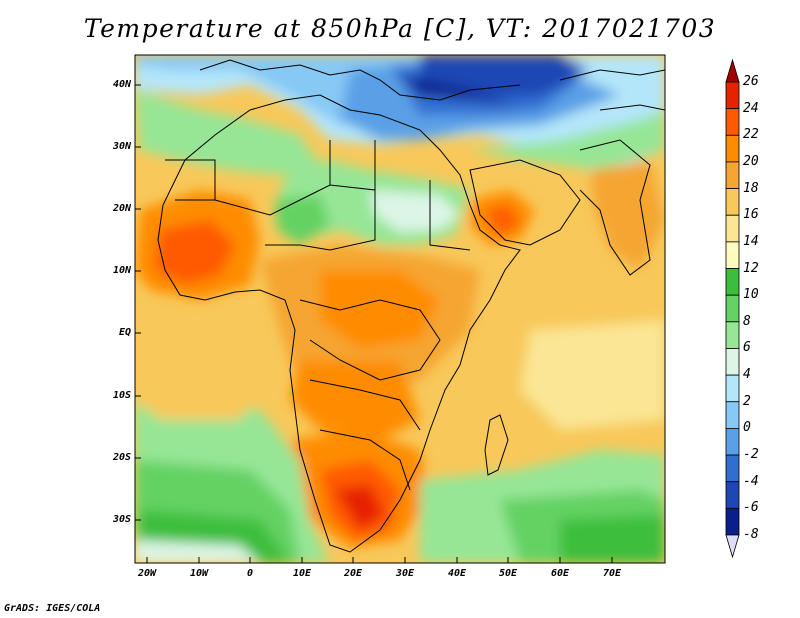 The image size is (800, 618). Describe the element at coordinates (250, 573) in the screenshot. I see `lon-label-0: 0` at that location.